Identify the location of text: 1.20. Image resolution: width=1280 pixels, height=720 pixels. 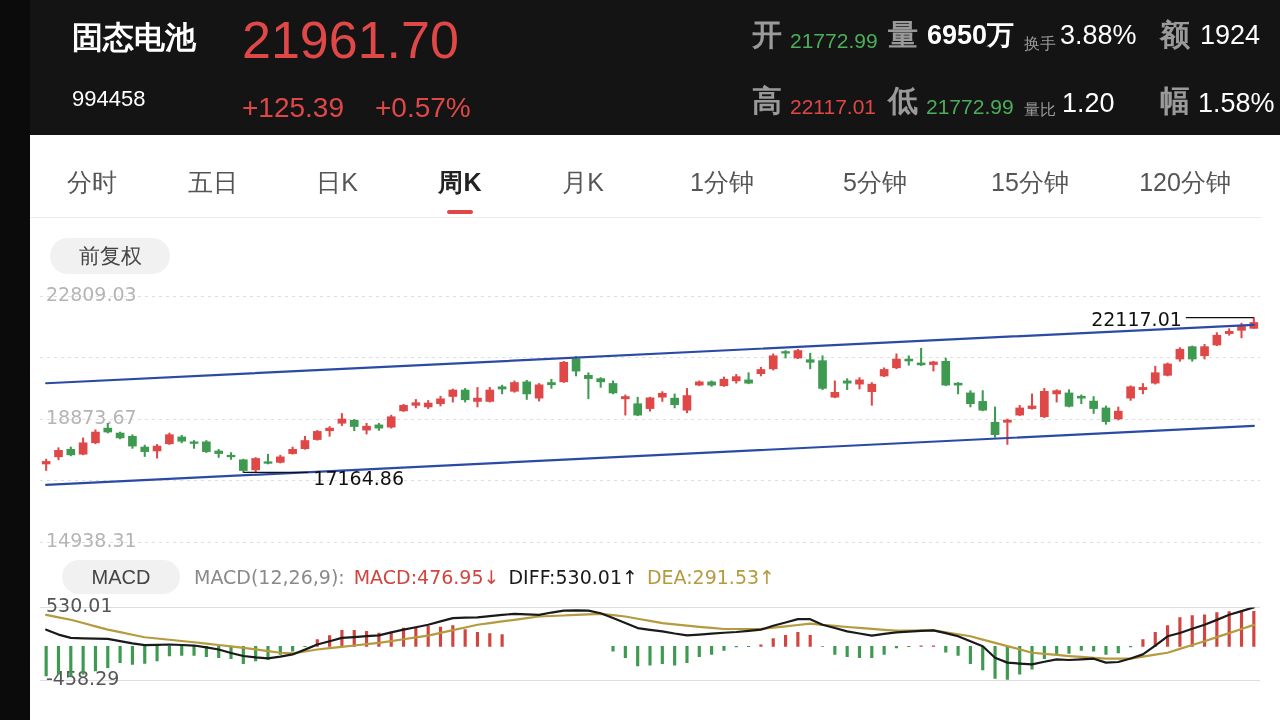
(1088, 103).